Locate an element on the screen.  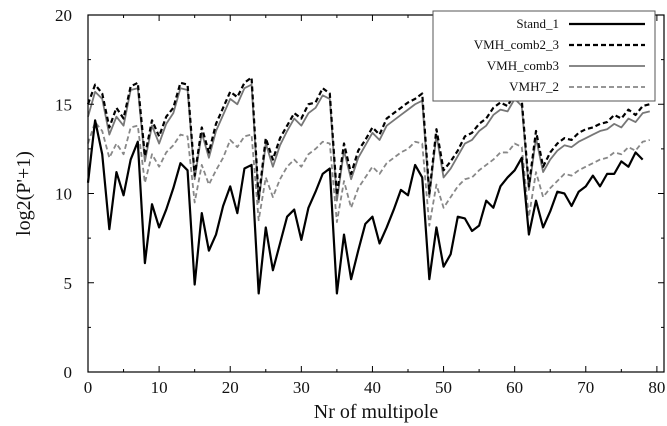
x-tick-label: 0 is located at coordinates (88, 387).